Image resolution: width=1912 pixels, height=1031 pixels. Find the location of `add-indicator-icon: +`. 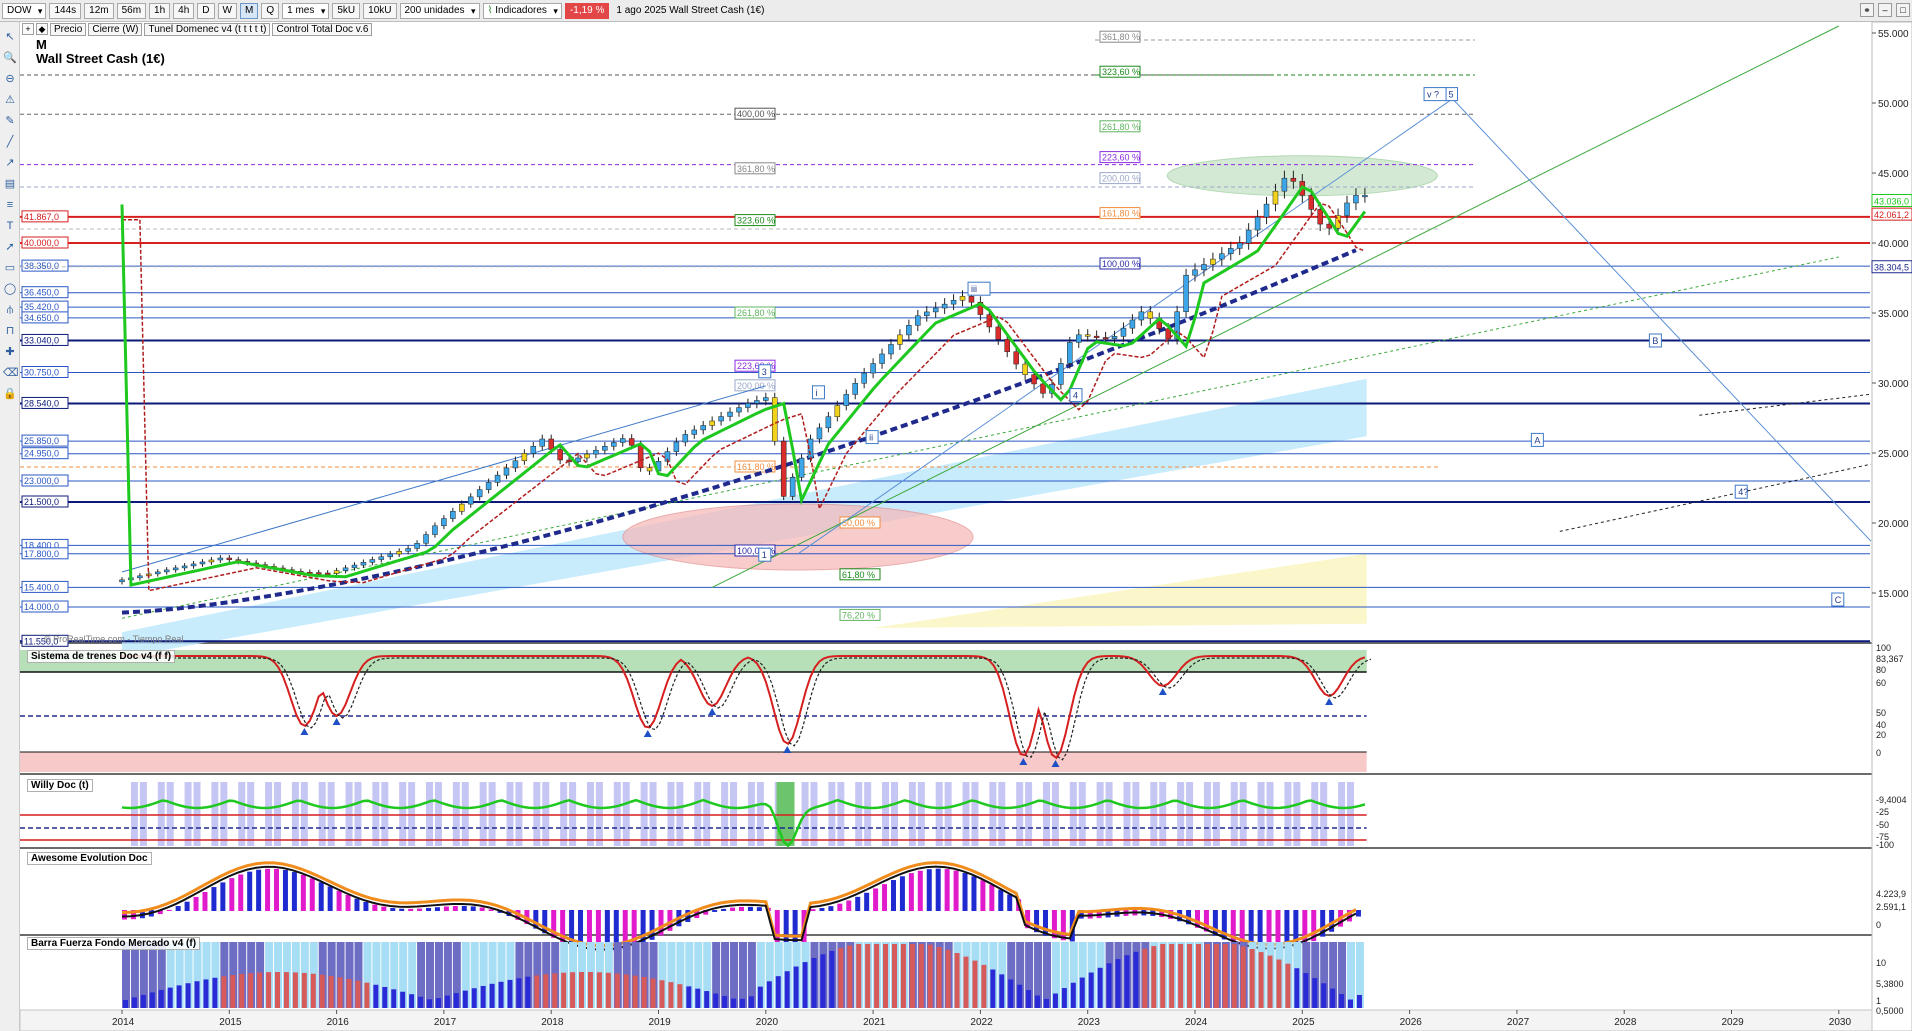

add-indicator-icon: + is located at coordinates (28, 29).